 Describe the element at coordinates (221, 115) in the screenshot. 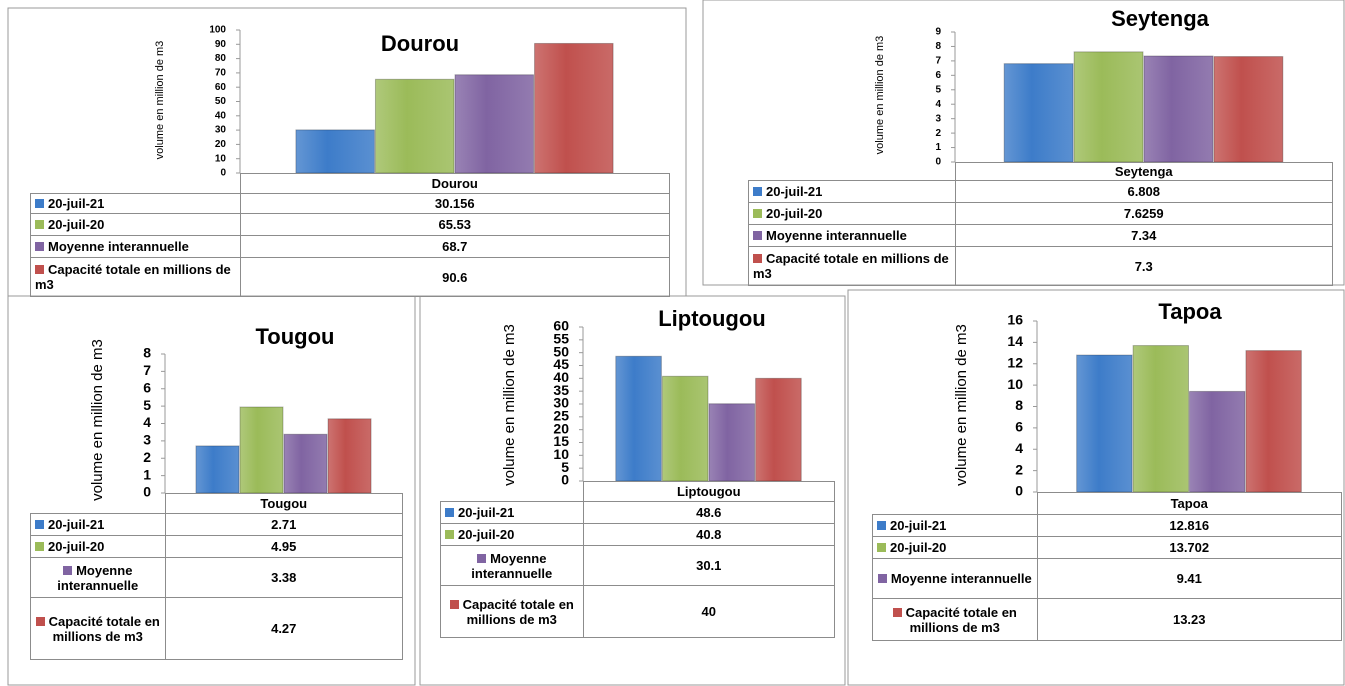

I see `y-tick-label: 40` at that location.